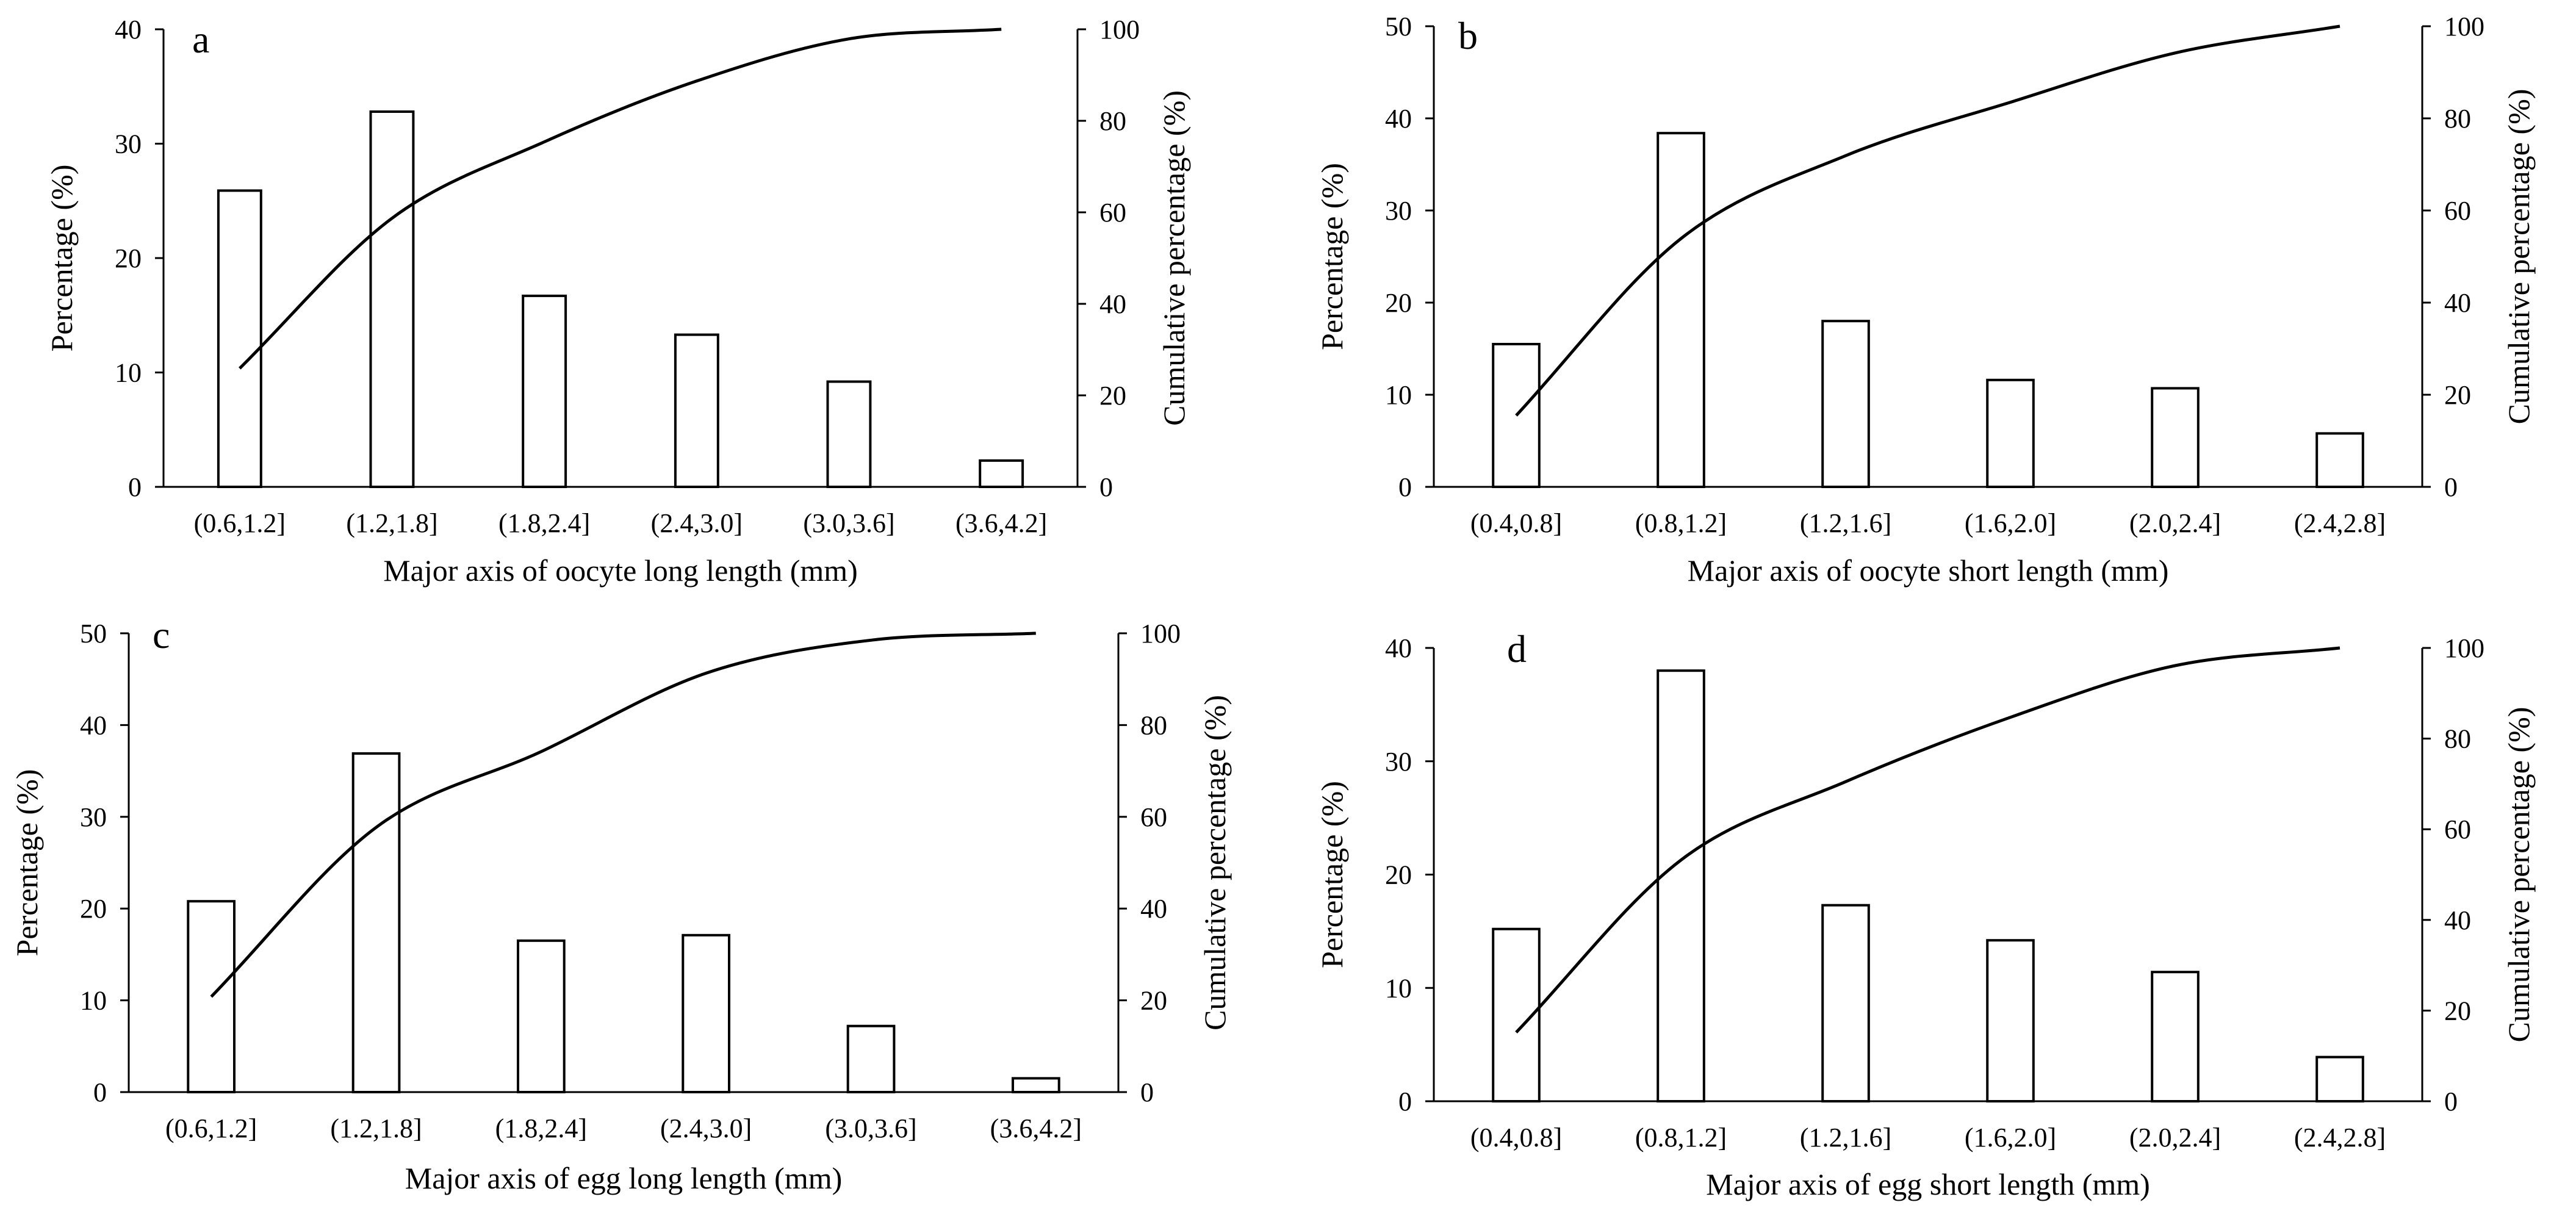  What do you see at coordinates (2010, 523) in the screenshot?
I see `x-tick-label: (1.6,2.0]` at bounding box center [2010, 523].